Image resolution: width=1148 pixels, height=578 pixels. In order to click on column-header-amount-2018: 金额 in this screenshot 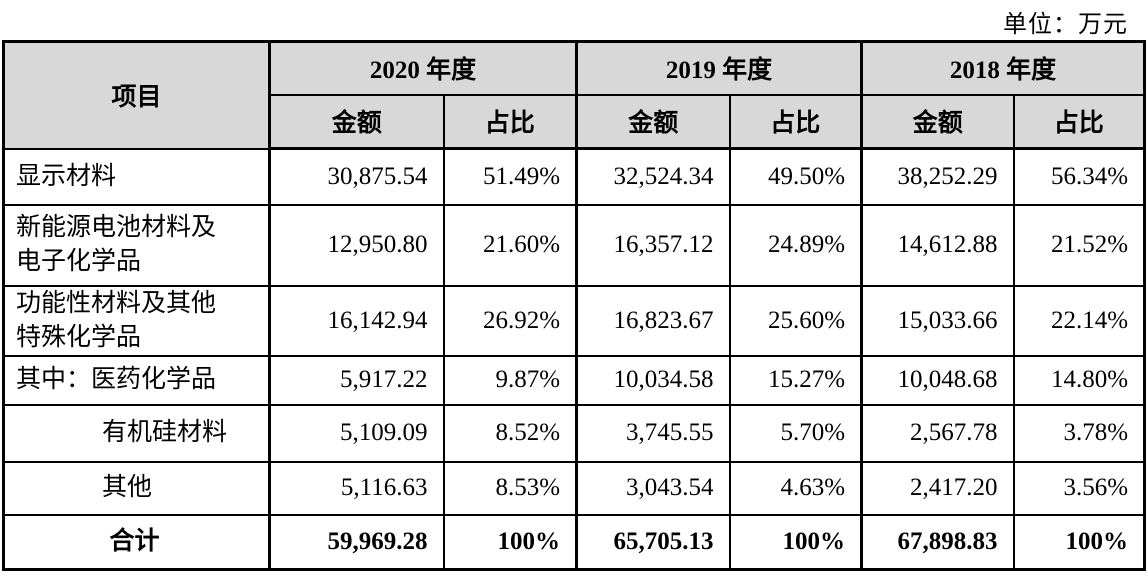, I will do `click(937, 121)`.